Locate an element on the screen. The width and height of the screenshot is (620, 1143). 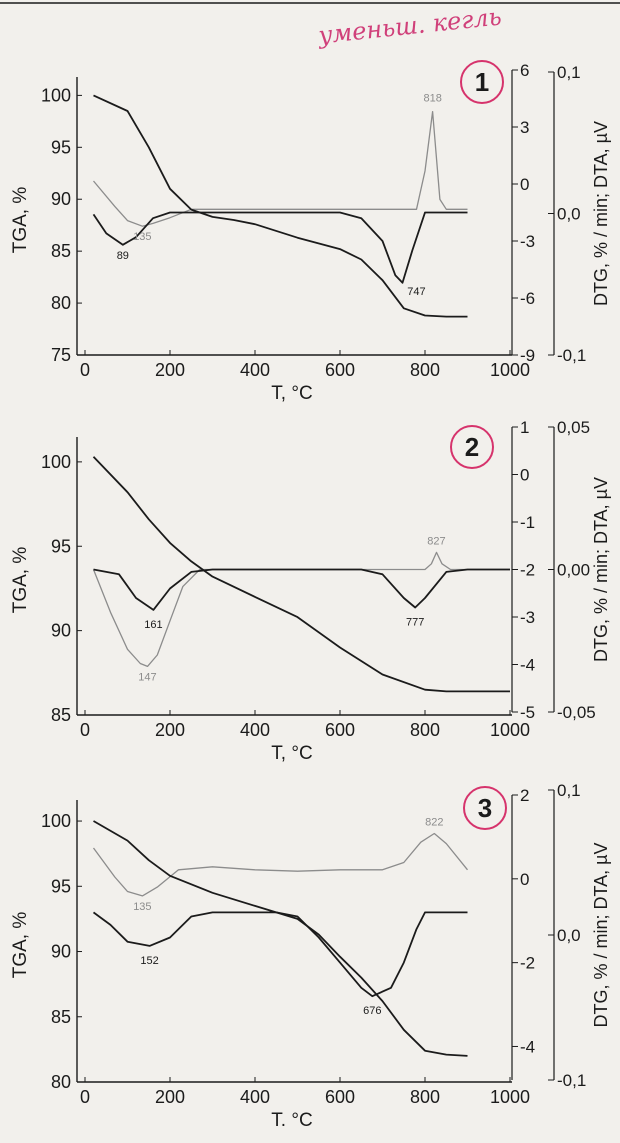
panel-1-peak-label: 747 is located at coordinates (416, 292).